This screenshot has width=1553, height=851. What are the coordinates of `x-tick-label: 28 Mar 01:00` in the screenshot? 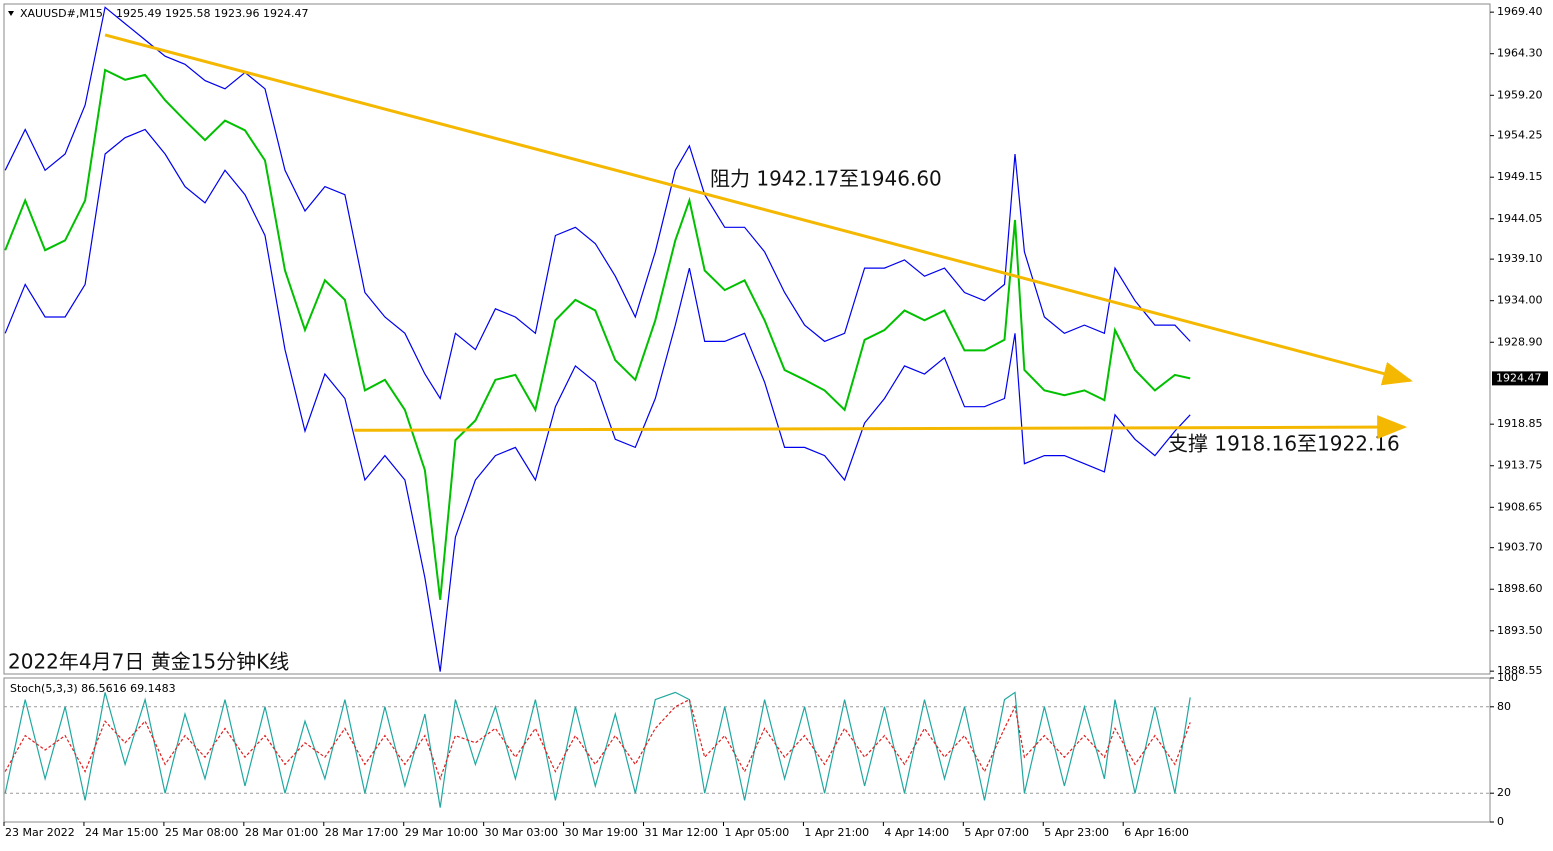 It's located at (281, 832).